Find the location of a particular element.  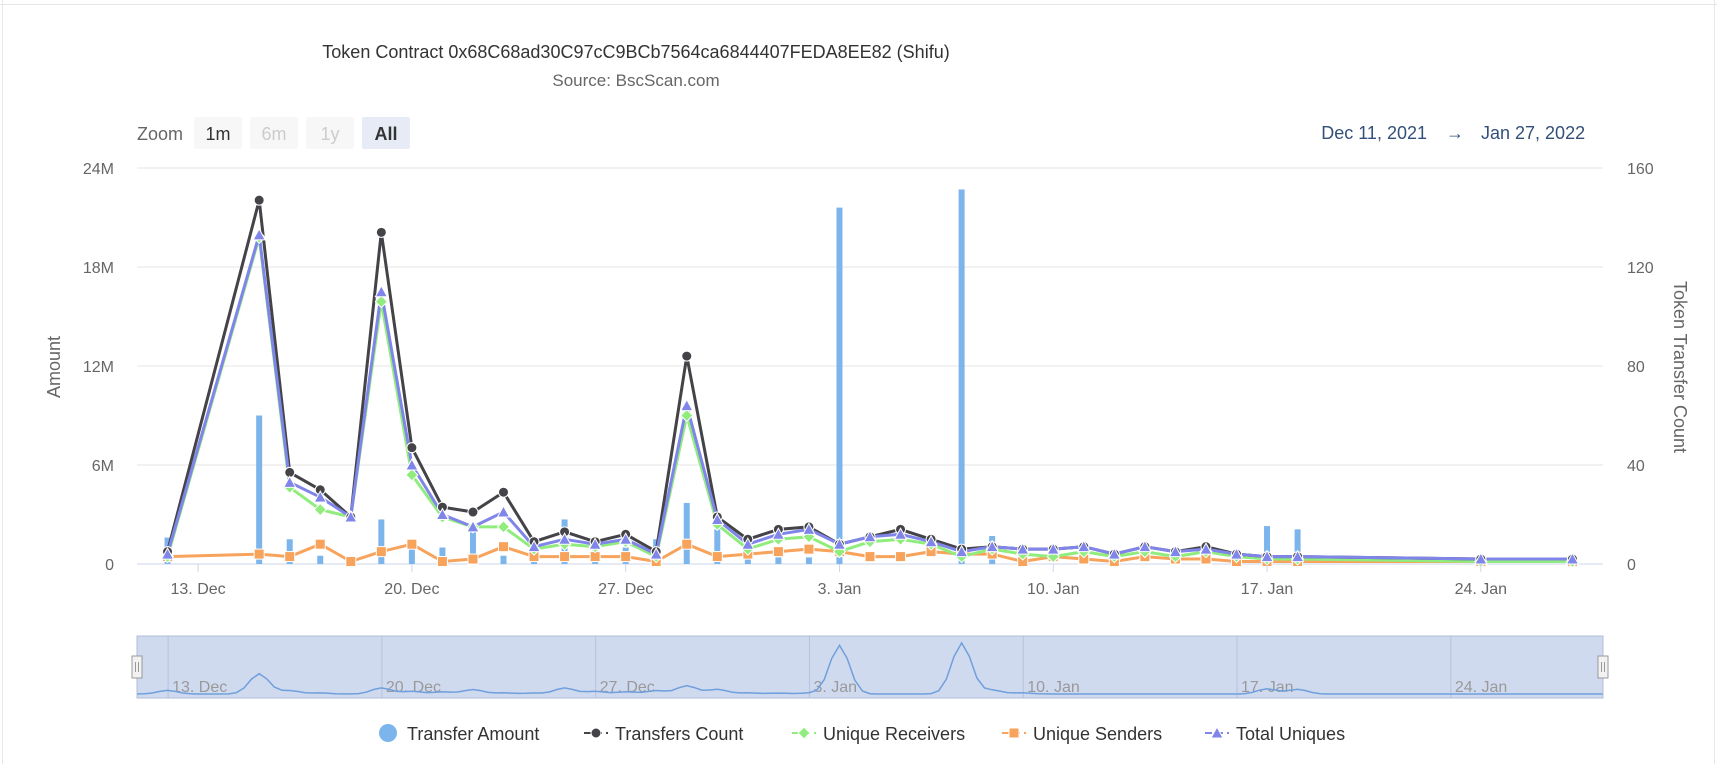

legend-item-unique-receivers: Unique Receivers is located at coordinates (878, 734).